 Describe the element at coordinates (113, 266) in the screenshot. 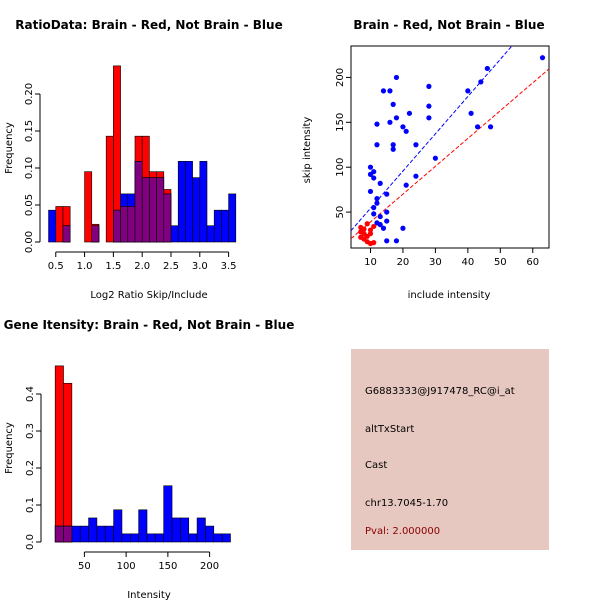

I see `ratio-x-tick-label: 1.5` at that location.